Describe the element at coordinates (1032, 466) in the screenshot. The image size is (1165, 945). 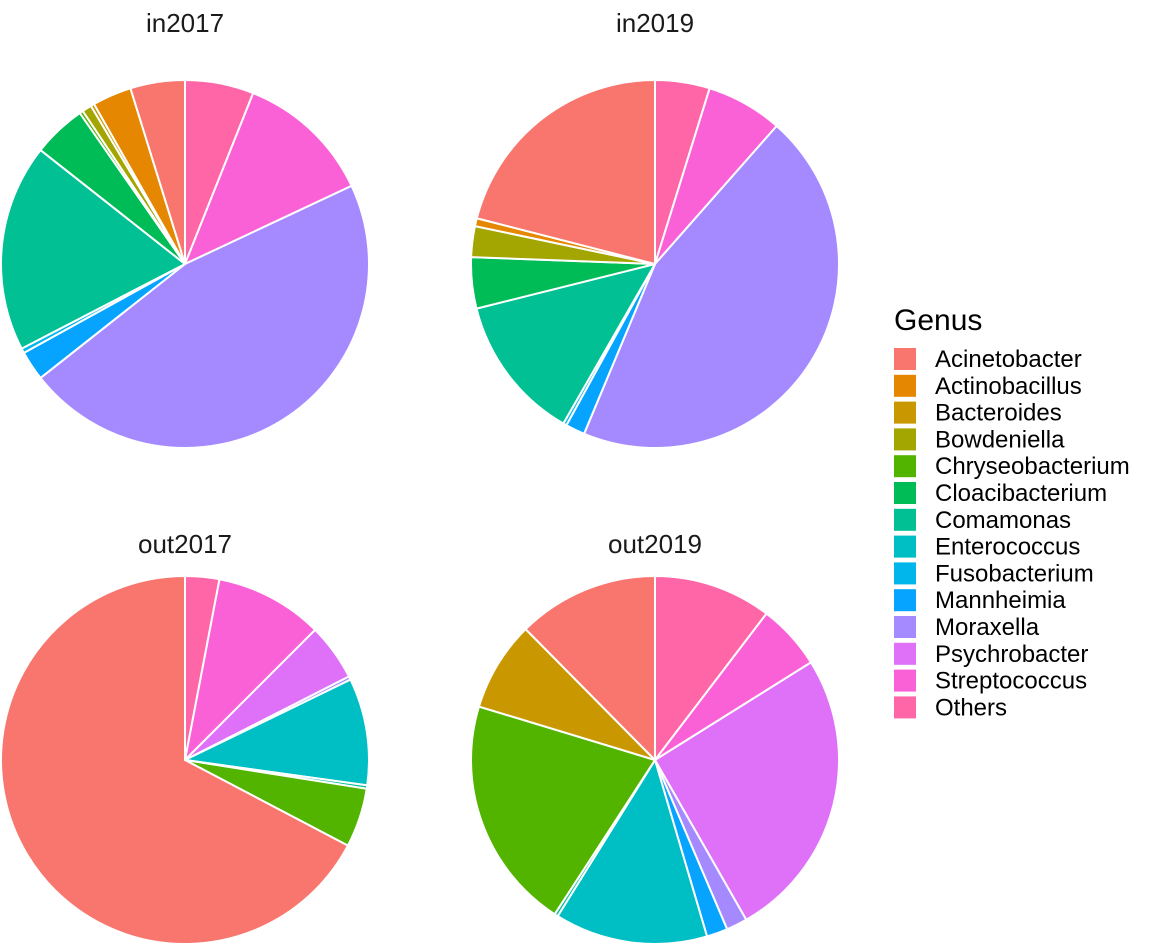
I see `legend-label: Chryseobacterium` at that location.